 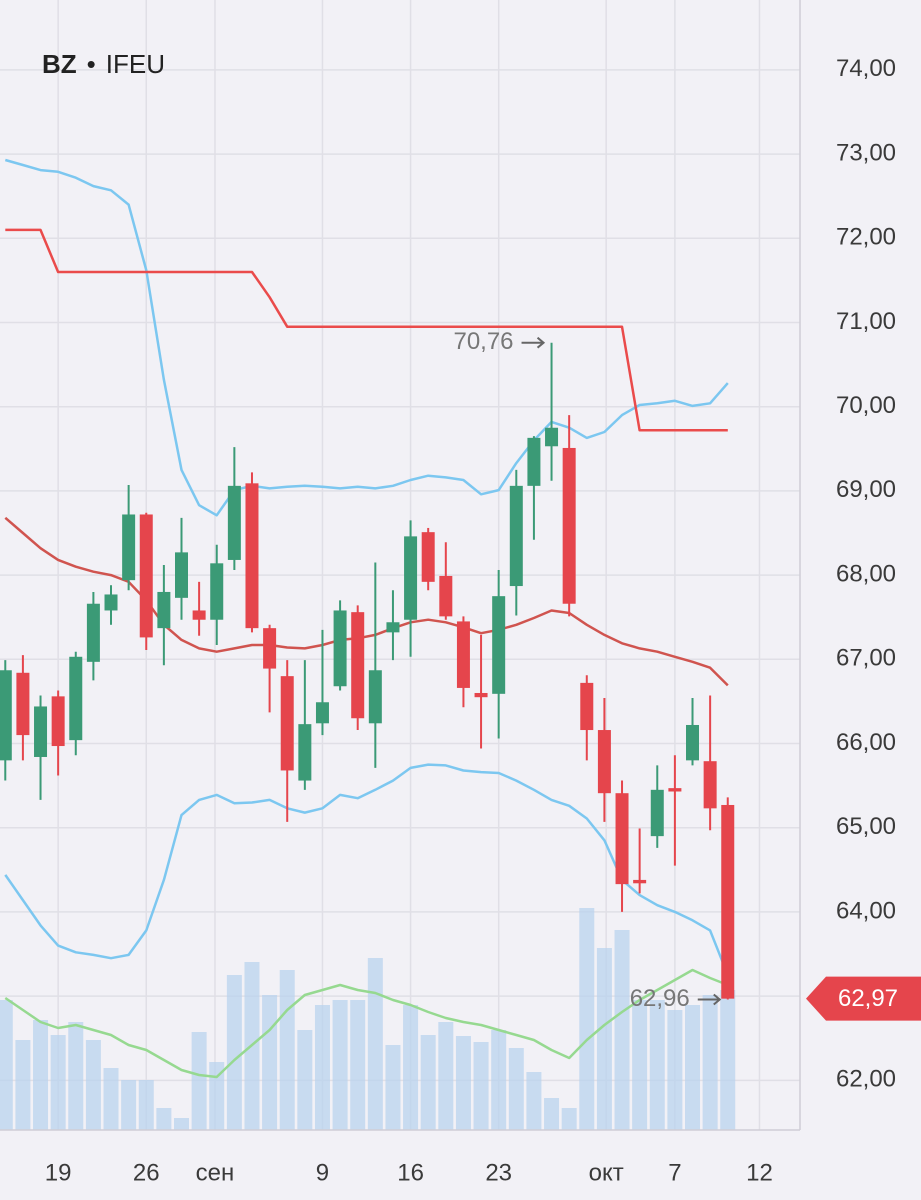 What do you see at coordinates (135, 64) in the screenshot?
I see `title-exchange: IFEU` at bounding box center [135, 64].